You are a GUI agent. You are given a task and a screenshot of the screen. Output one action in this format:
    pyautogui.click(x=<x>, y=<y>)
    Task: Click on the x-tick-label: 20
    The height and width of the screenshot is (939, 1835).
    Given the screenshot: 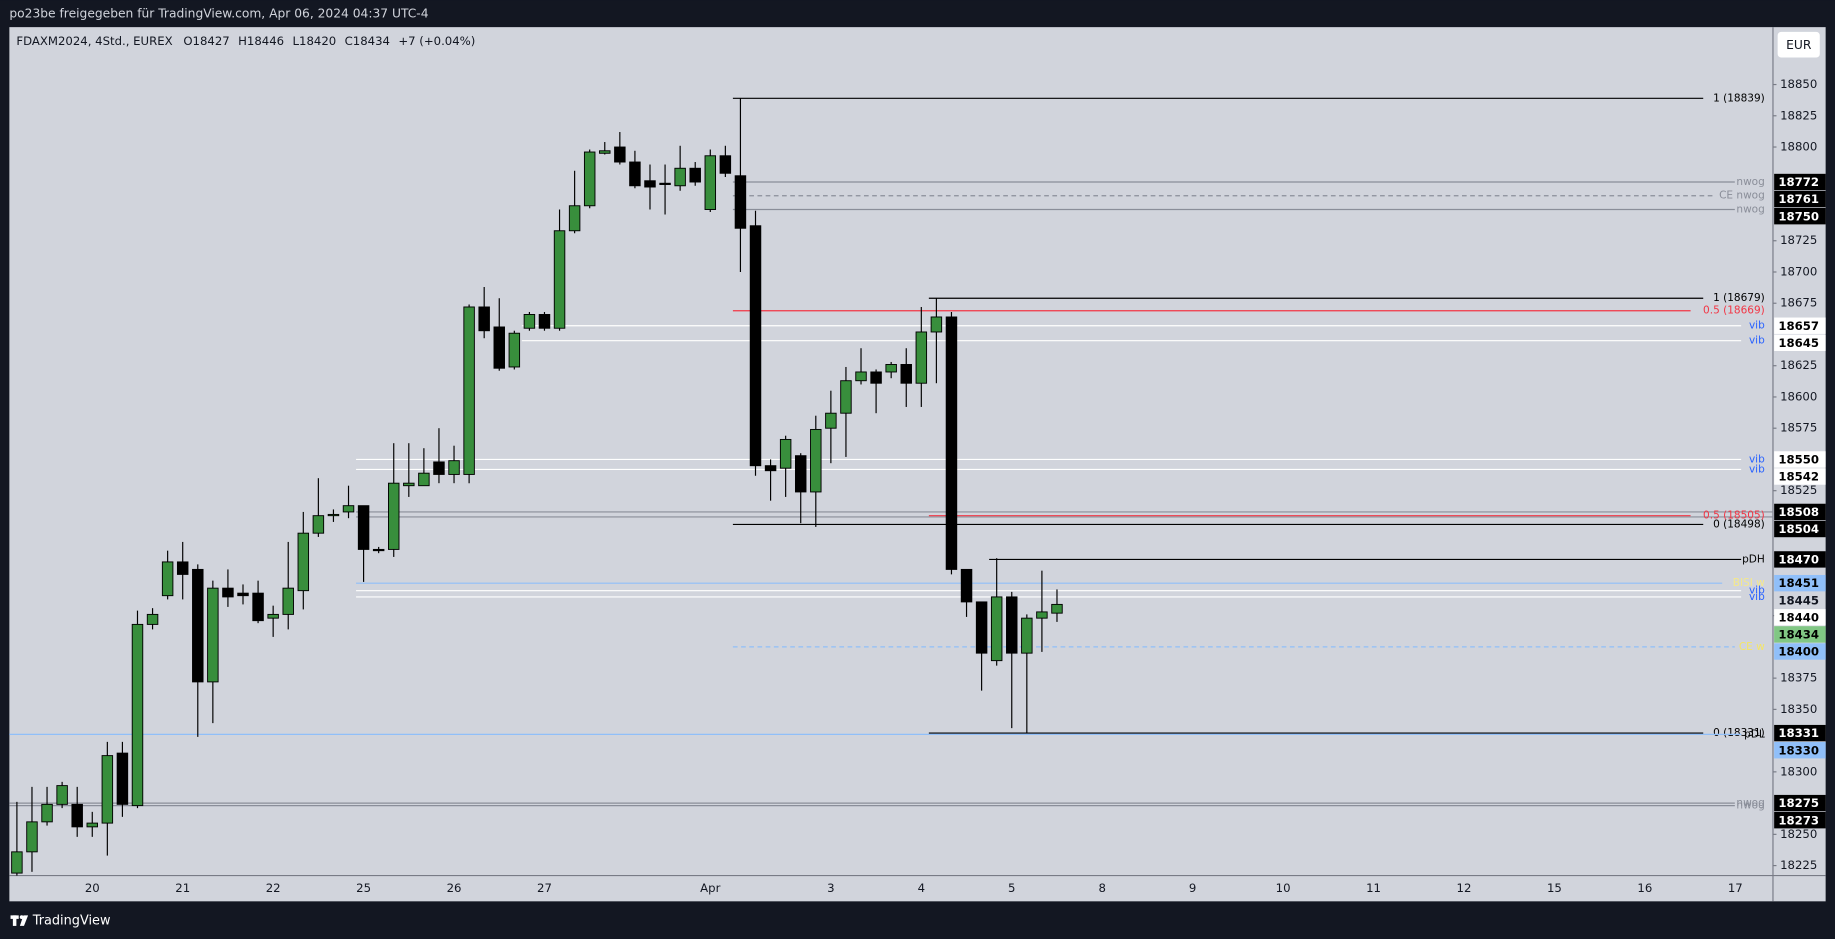 What is the action you would take?
    pyautogui.click(x=92, y=888)
    